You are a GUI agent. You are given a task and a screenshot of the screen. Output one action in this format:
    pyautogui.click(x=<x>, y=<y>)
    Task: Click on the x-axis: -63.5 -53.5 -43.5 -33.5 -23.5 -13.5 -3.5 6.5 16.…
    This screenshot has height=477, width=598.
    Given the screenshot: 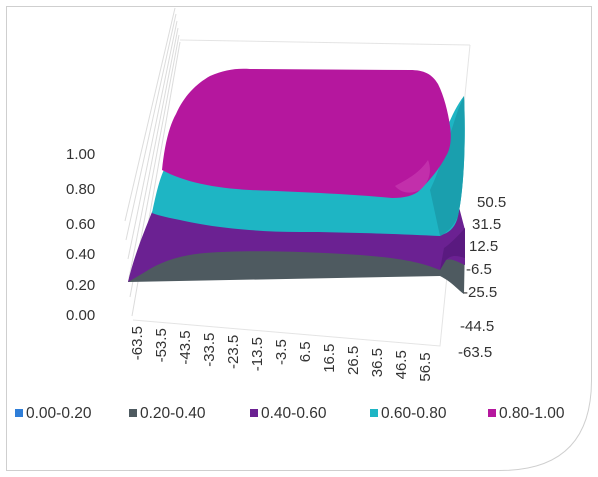 What is the action you would take?
    pyautogui.click(x=281, y=354)
    